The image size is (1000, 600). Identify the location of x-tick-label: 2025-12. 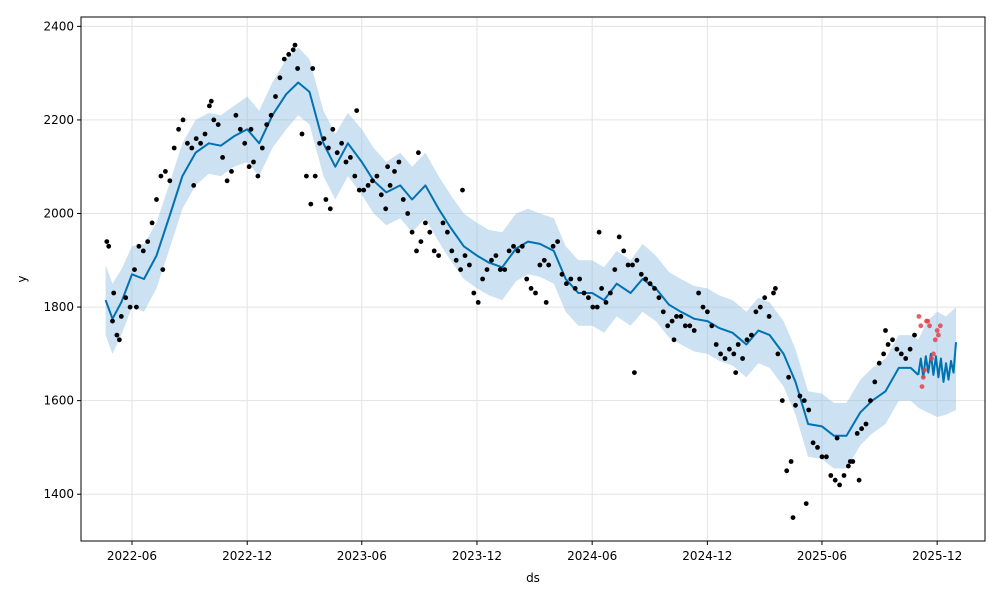
(937, 556).